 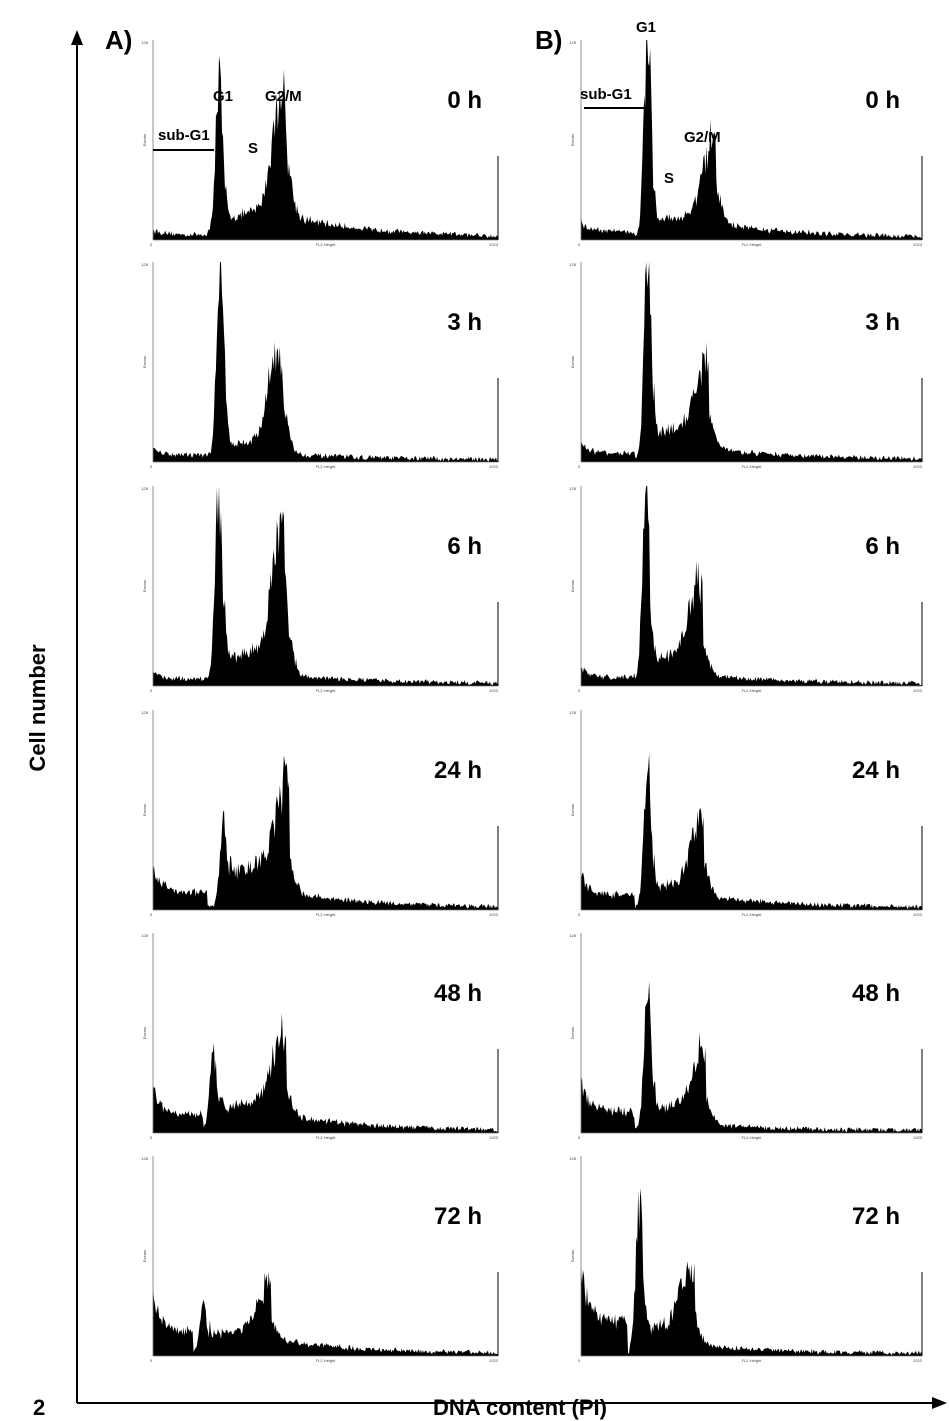 I want to click on time-label: 72 h, so click(x=458, y=1216).